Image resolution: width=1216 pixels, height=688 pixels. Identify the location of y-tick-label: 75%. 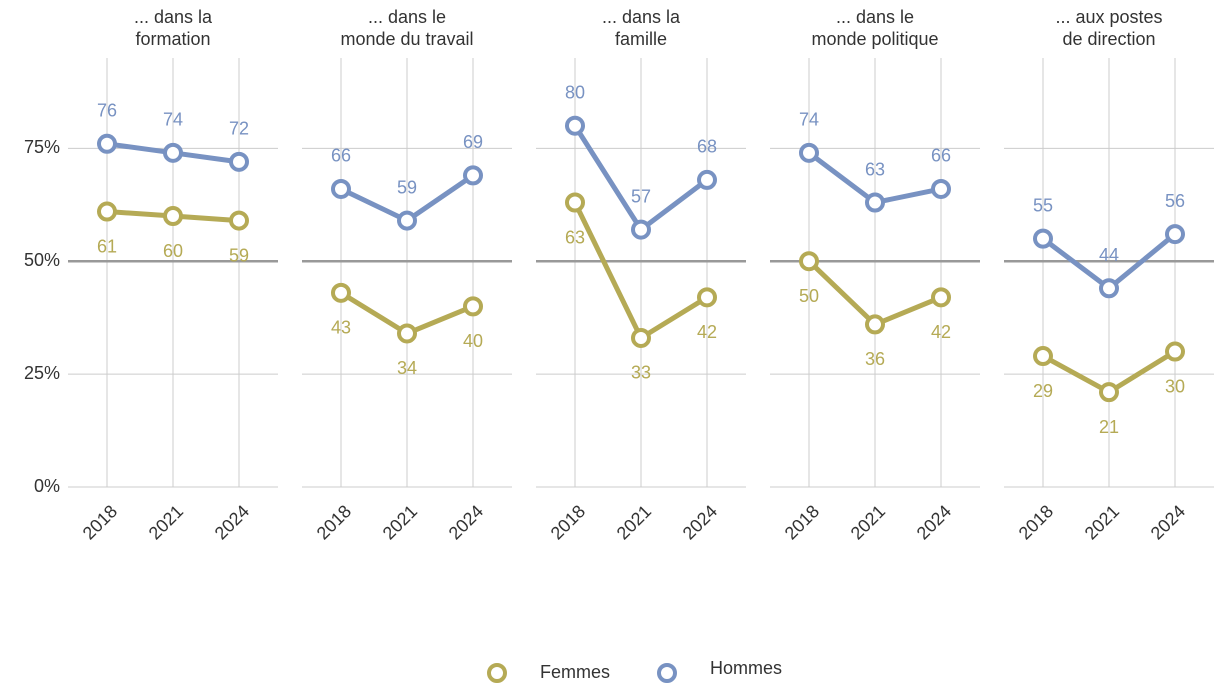
(42, 147).